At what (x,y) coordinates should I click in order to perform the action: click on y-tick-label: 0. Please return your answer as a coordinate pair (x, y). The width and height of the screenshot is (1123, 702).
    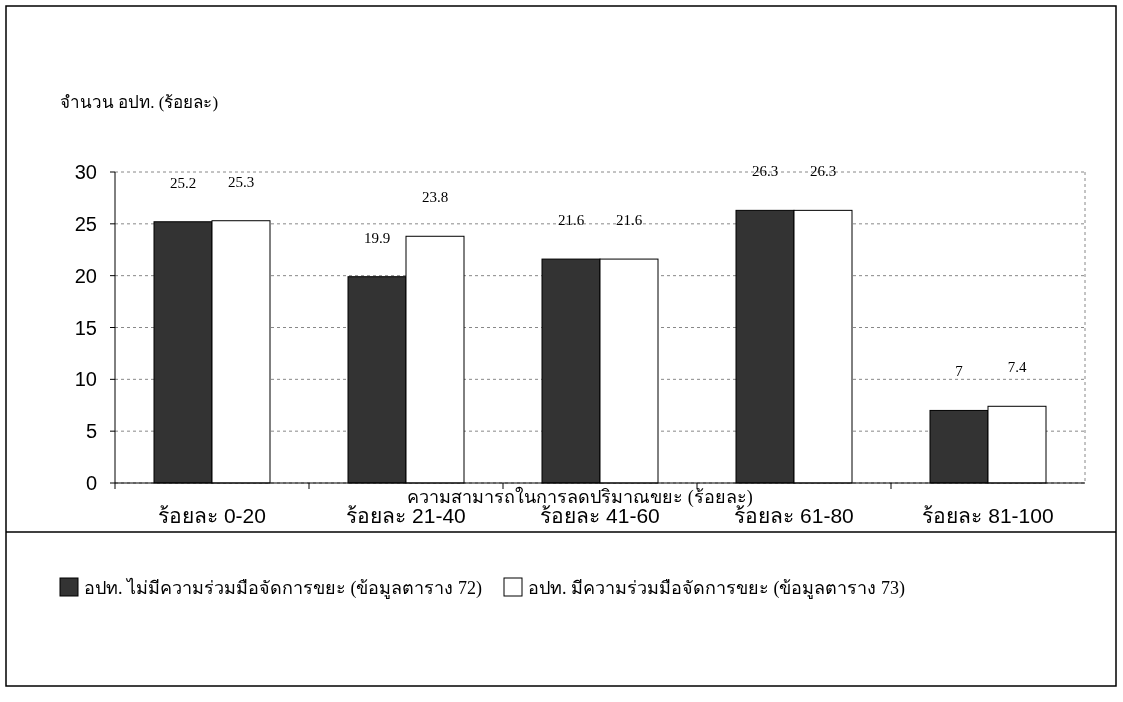
    Looking at the image, I should click on (91, 483).